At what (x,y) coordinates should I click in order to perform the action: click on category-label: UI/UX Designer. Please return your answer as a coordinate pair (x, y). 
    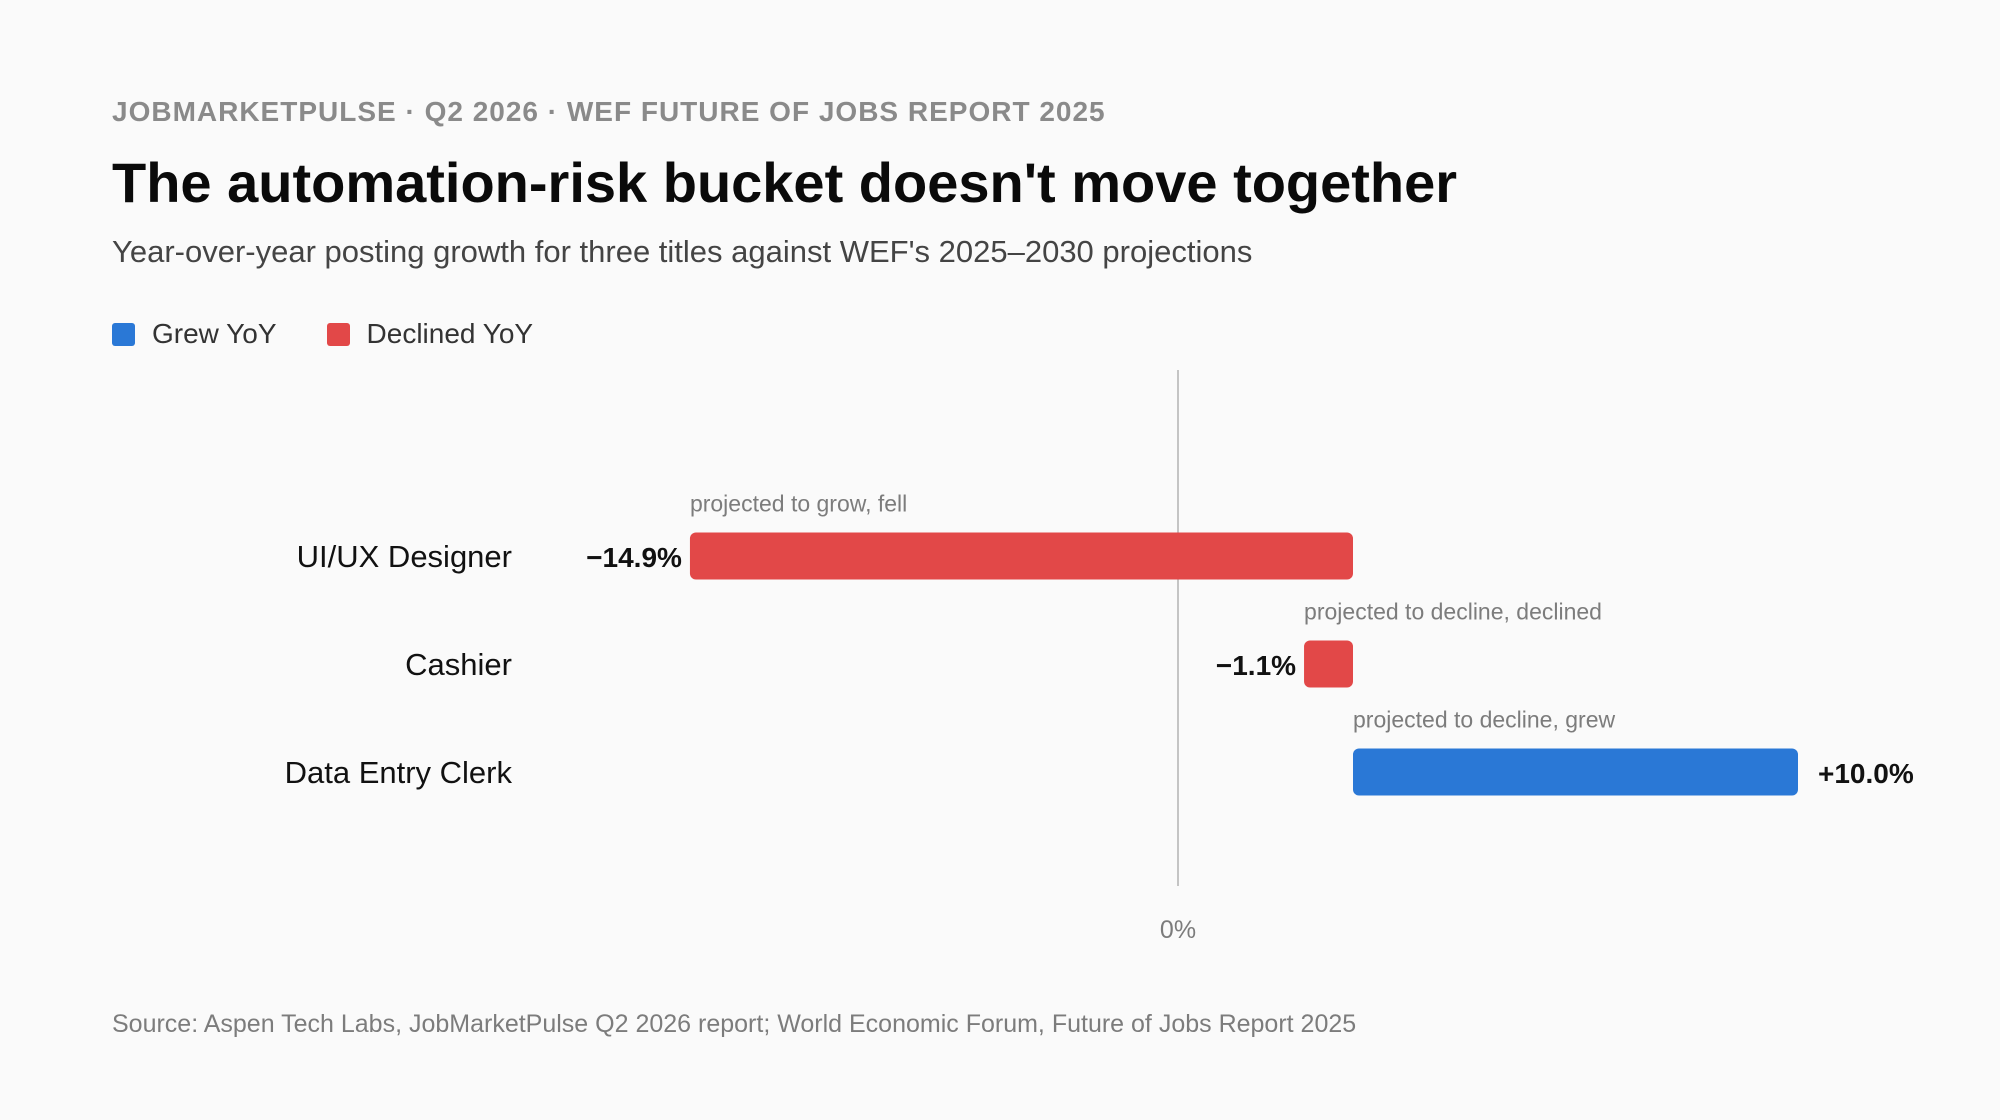
    Looking at the image, I should click on (404, 556).